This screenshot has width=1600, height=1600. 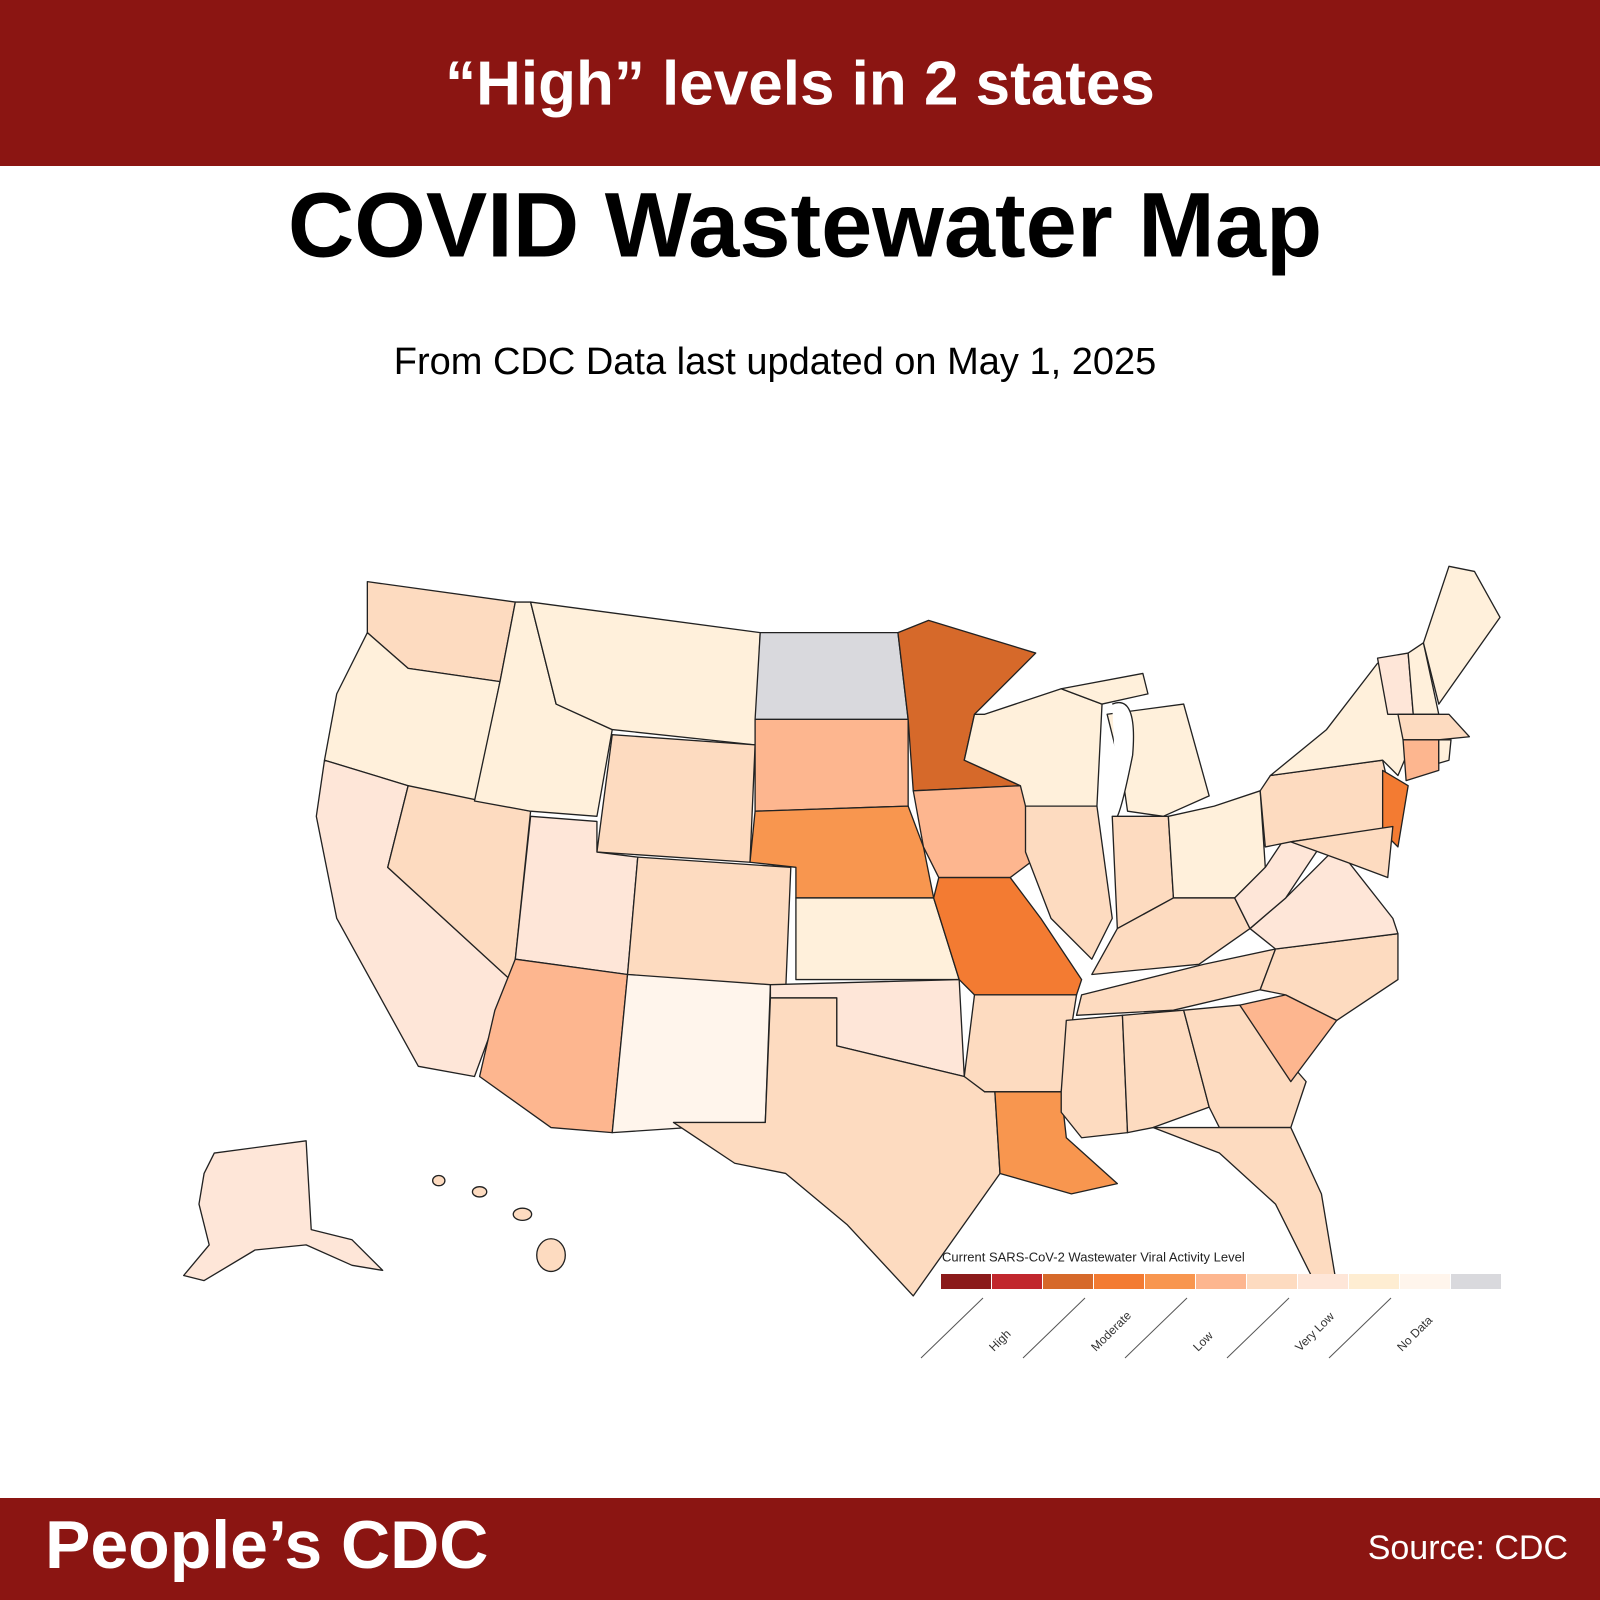 What do you see at coordinates (1314, 1331) in the screenshot?
I see `legend-label: Very Low` at bounding box center [1314, 1331].